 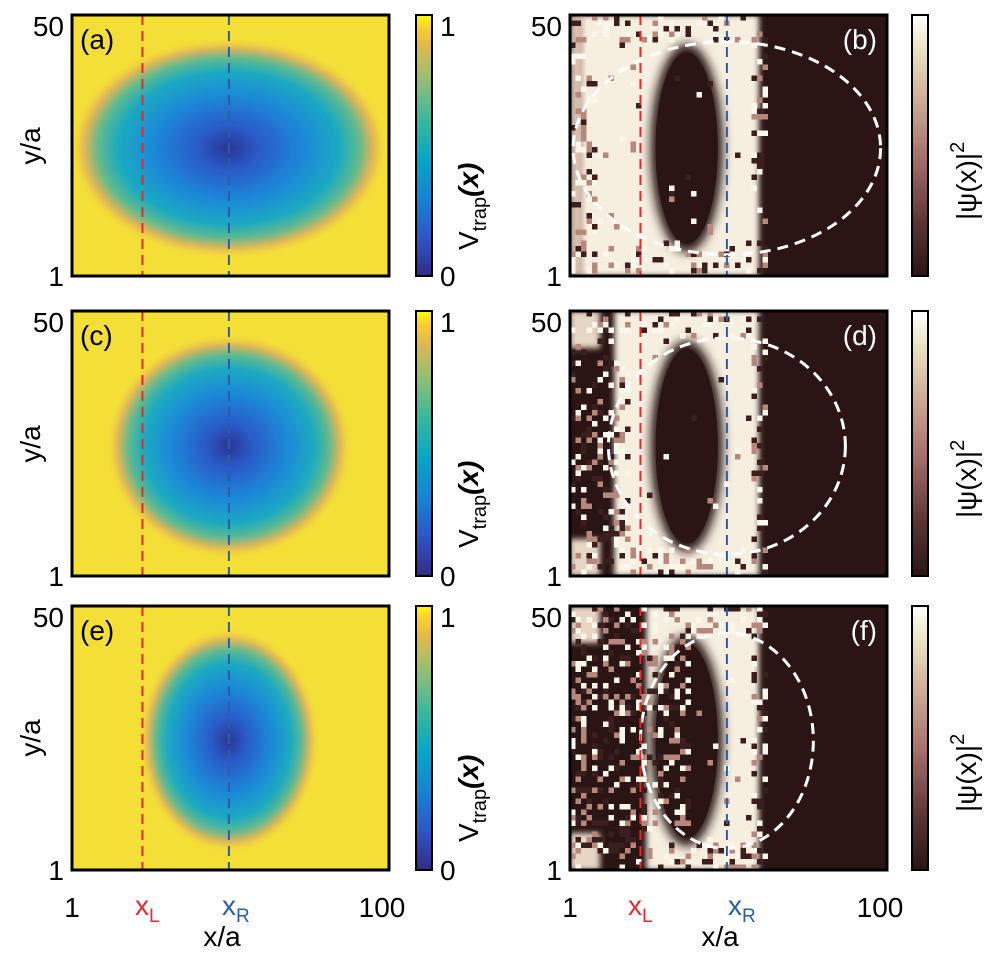 What do you see at coordinates (236, 908) in the screenshot?
I see `x-right-marker-label-left: xR` at bounding box center [236, 908].